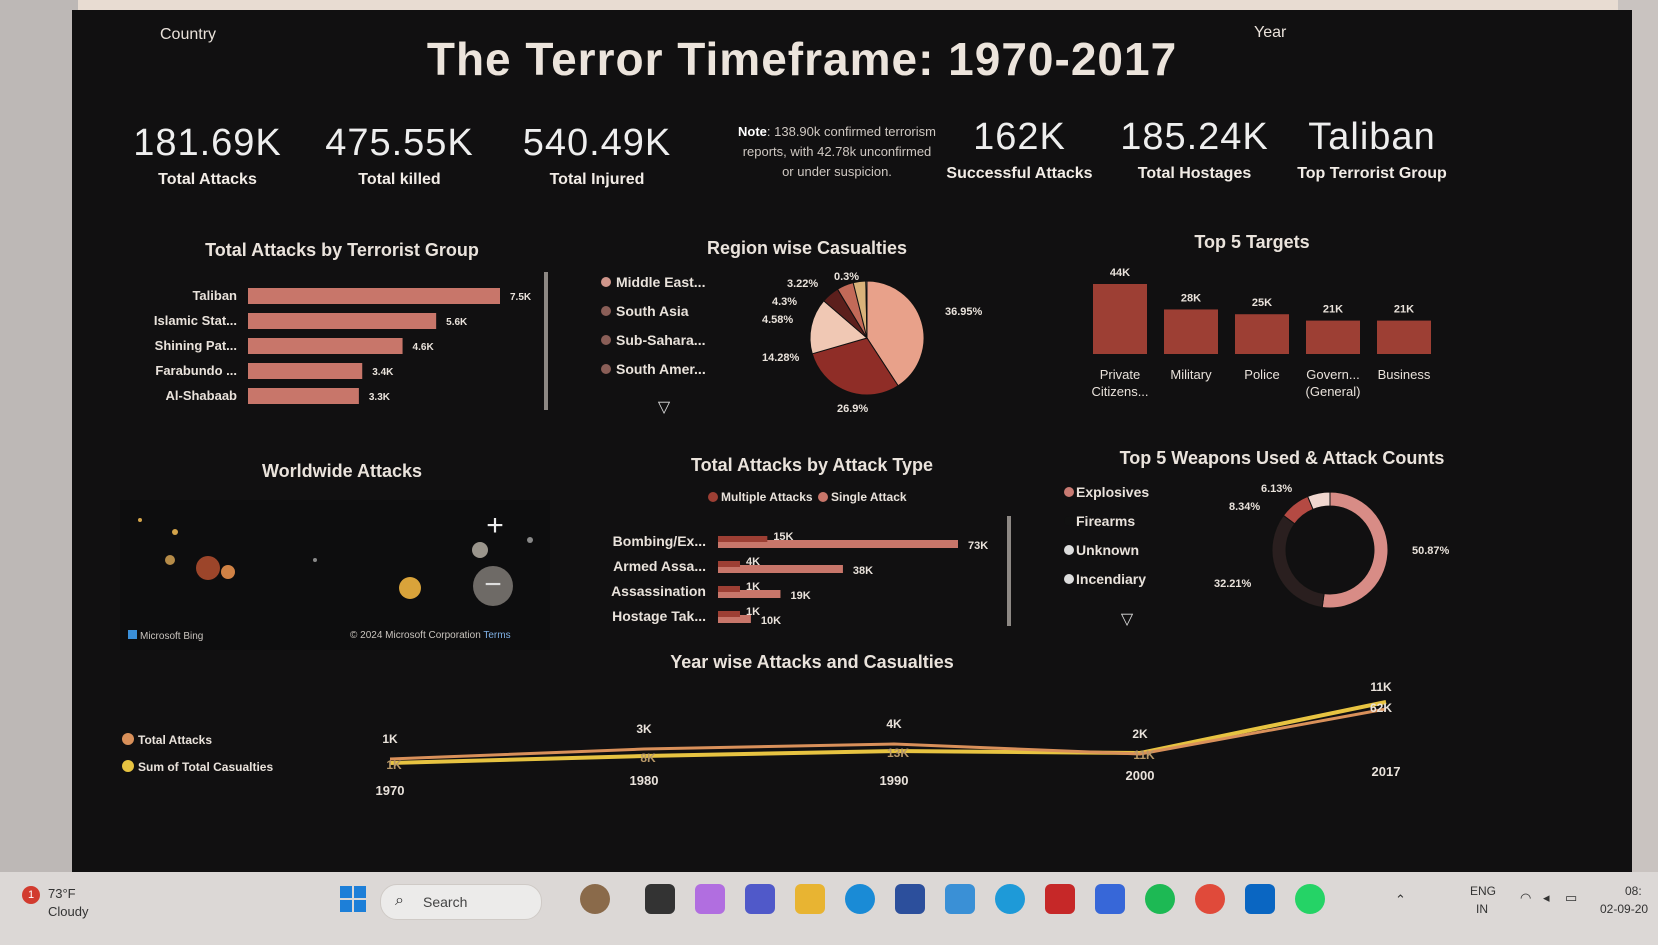  Describe the element at coordinates (1372, 173) in the screenshot. I see `kpi-label: Top Terrorist Group` at that location.